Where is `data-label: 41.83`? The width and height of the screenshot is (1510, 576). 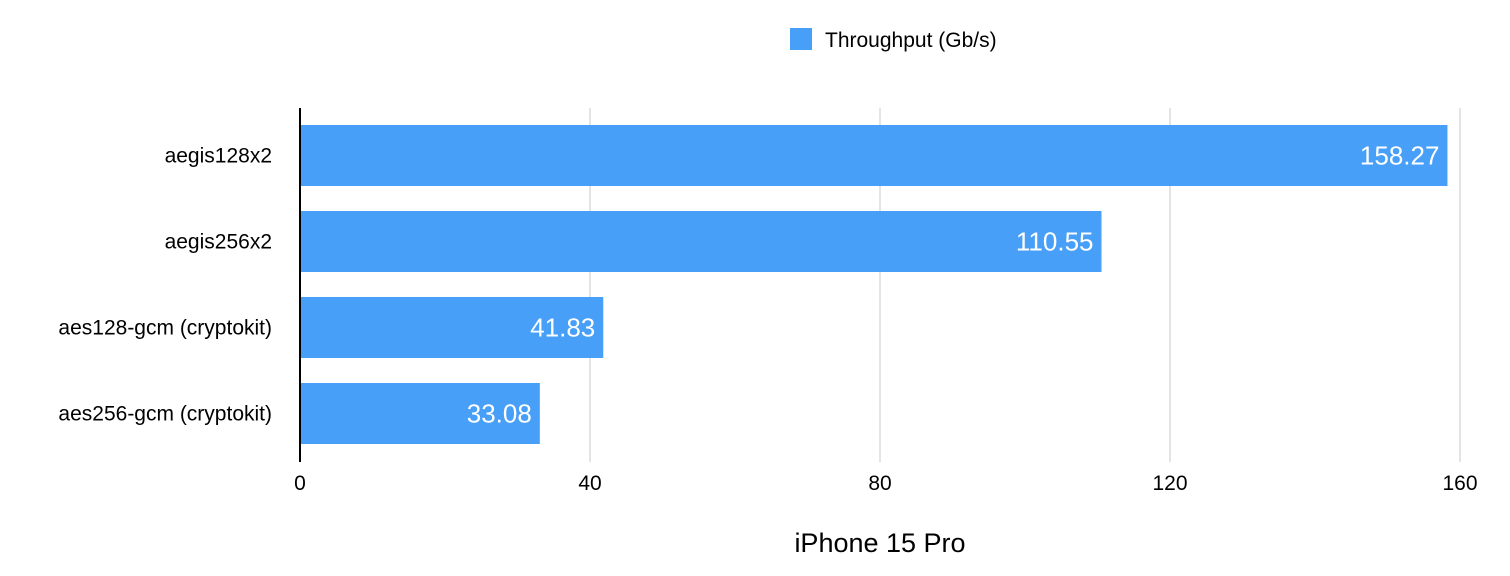 data-label: 41.83 is located at coordinates (562, 328).